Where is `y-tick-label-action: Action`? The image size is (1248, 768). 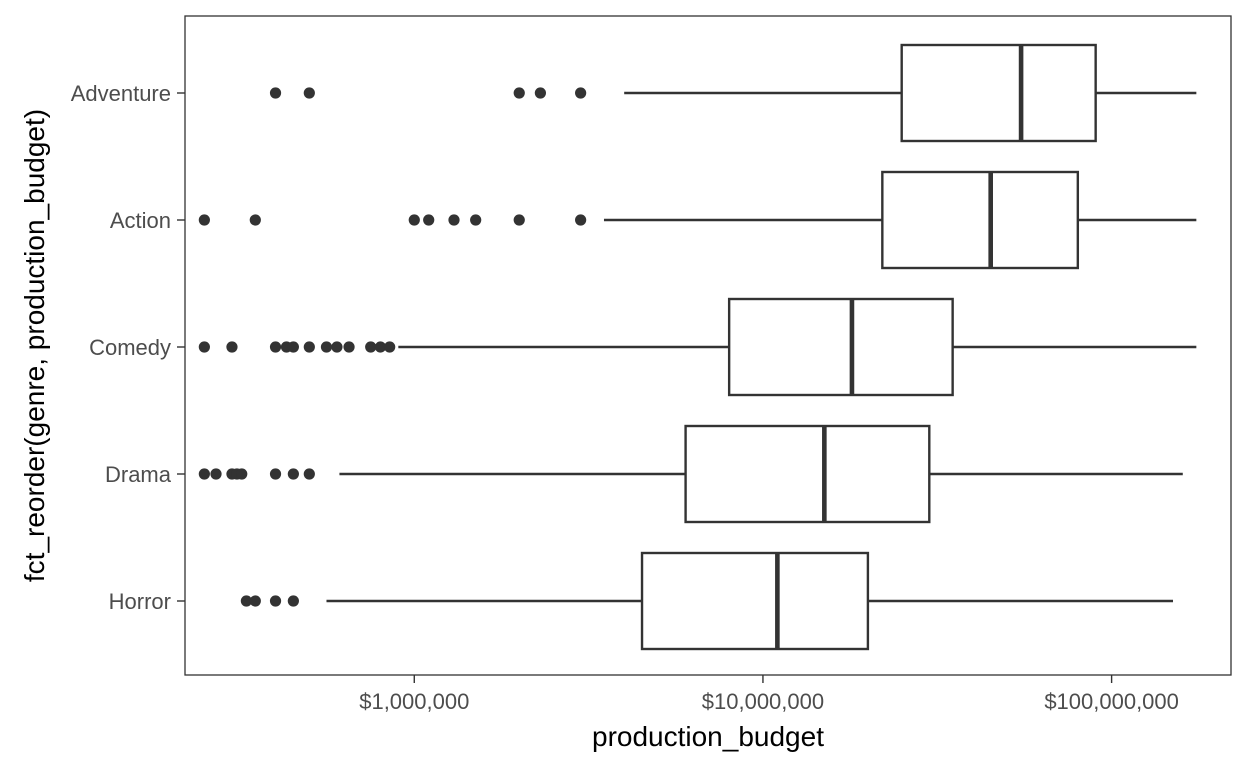 y-tick-label-action: Action is located at coordinates (140, 220).